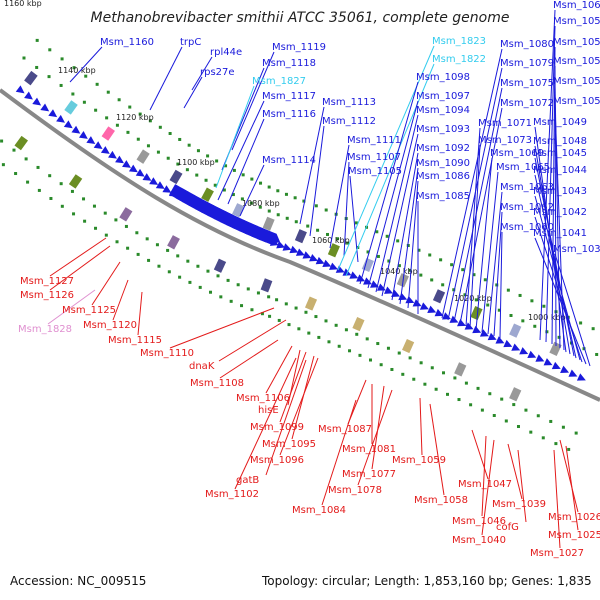 Image resolution: width=600 pixels, height=600 pixels. Describe the element at coordinates (374, 157) in the screenshot. I see `gene-label: Msm_1107` at that location.